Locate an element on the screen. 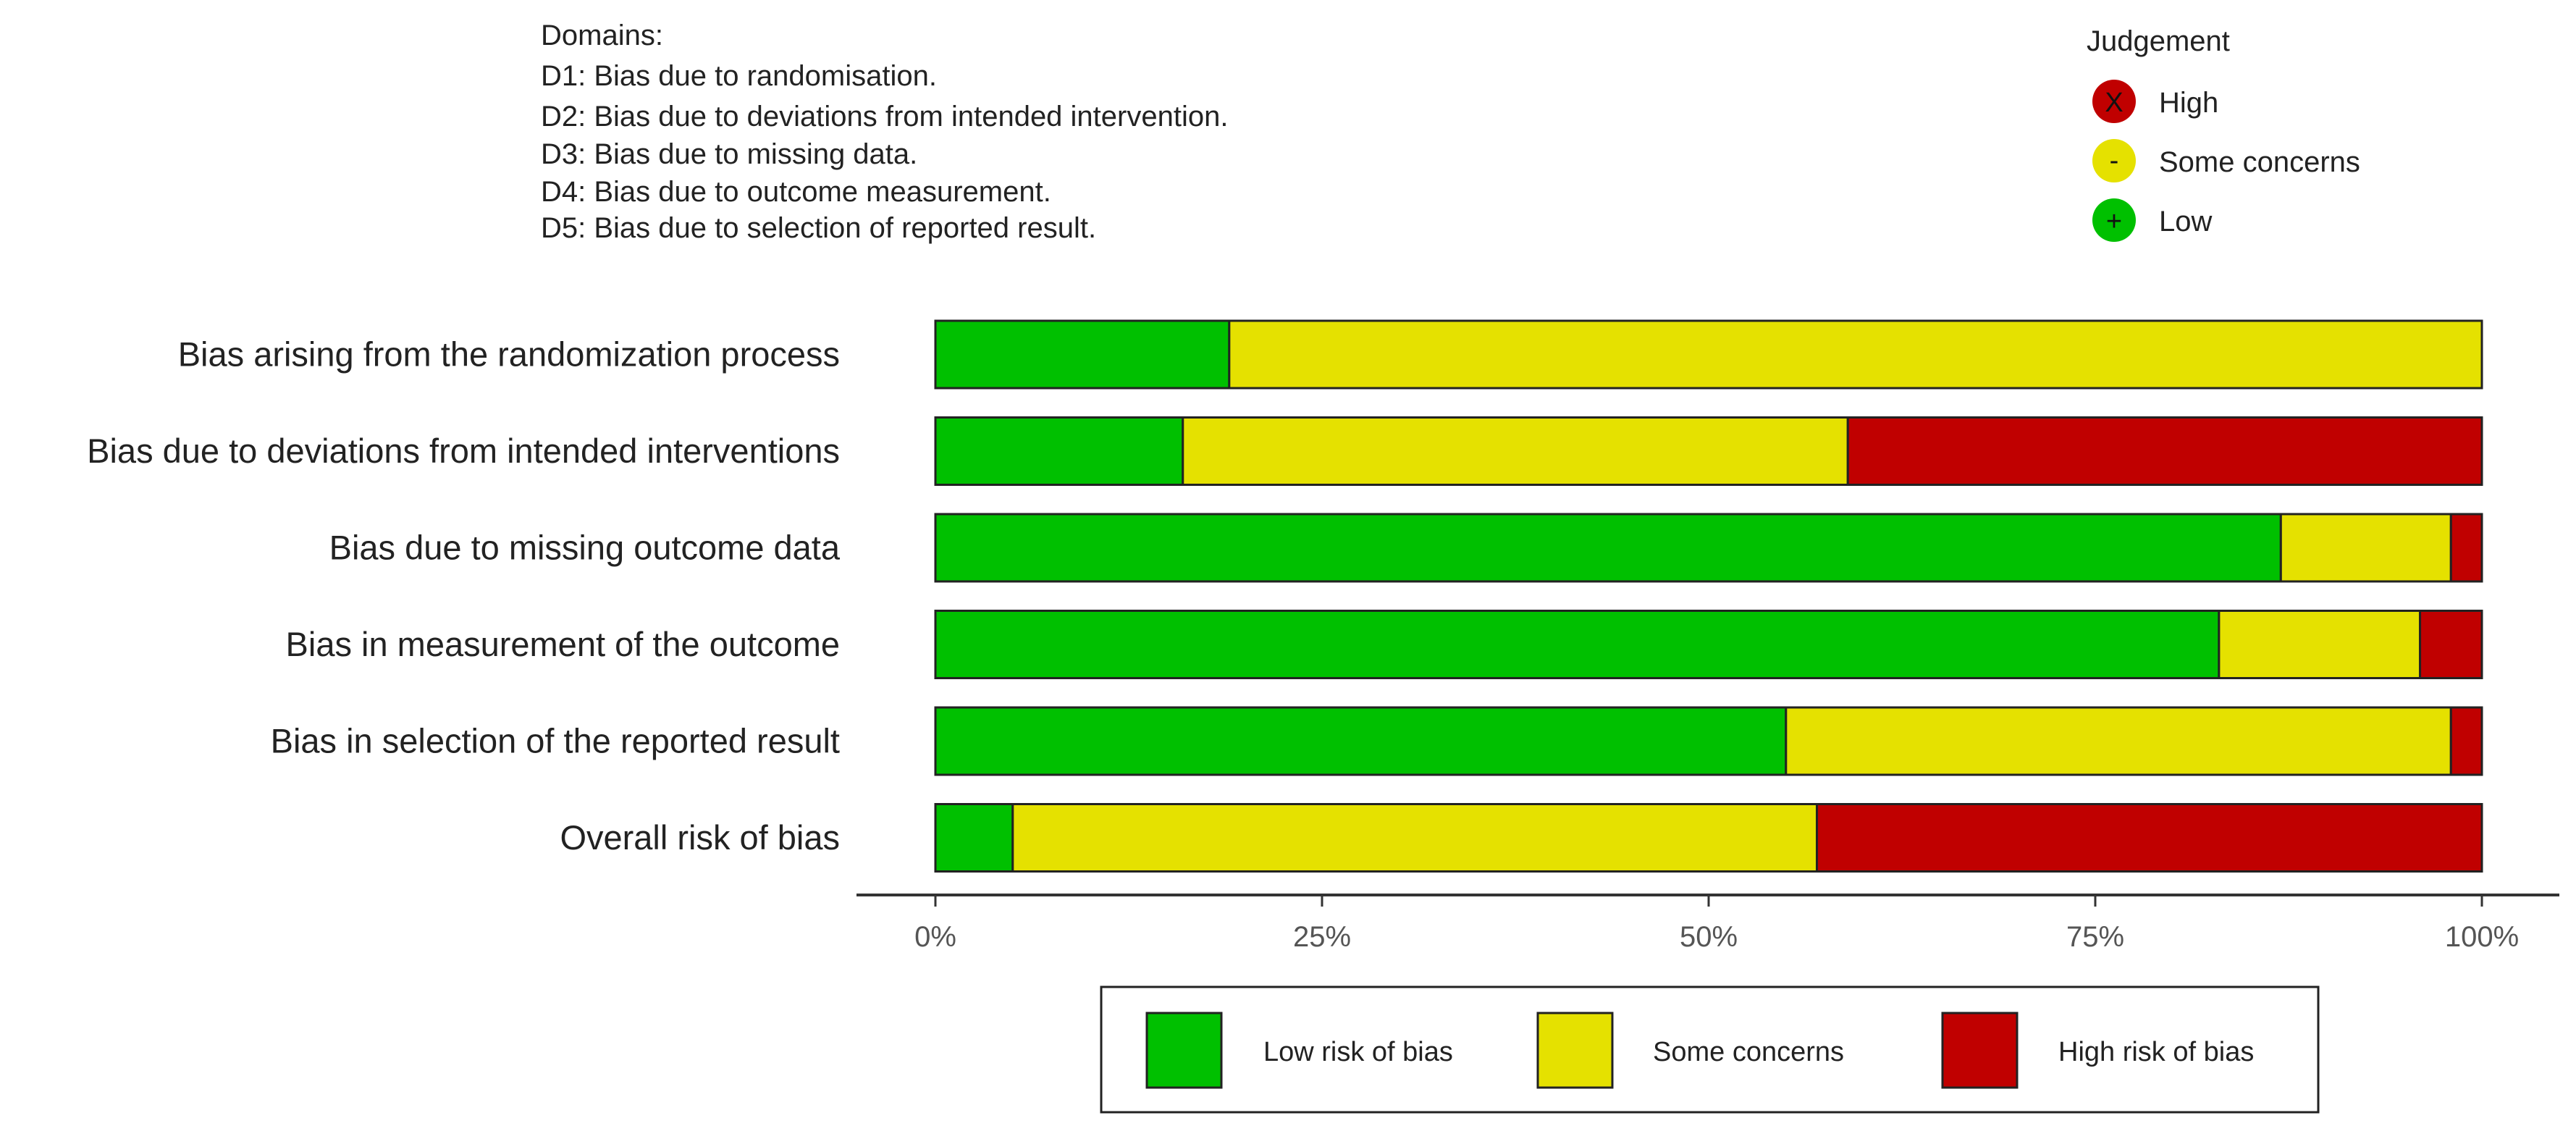  legend-frame is located at coordinates (1710, 1049).